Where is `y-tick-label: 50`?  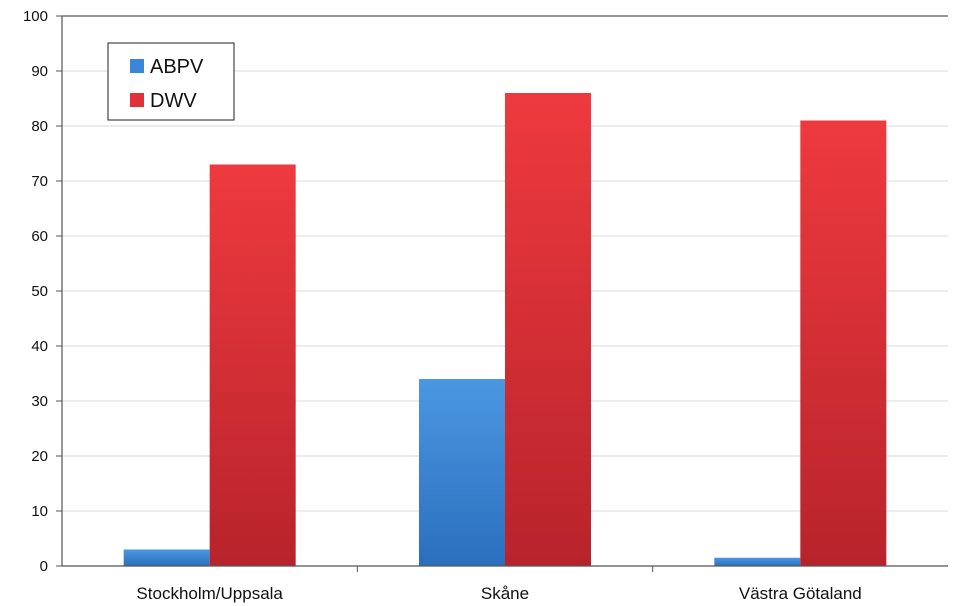
y-tick-label: 50 is located at coordinates (39, 291).